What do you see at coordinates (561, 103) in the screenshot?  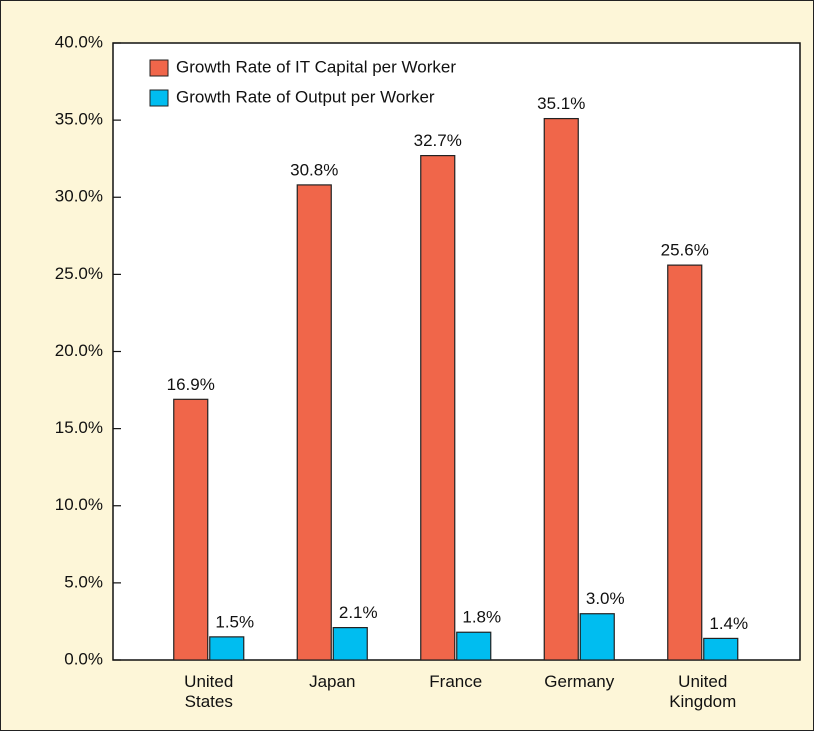 I see `data-label: 35.1%` at bounding box center [561, 103].